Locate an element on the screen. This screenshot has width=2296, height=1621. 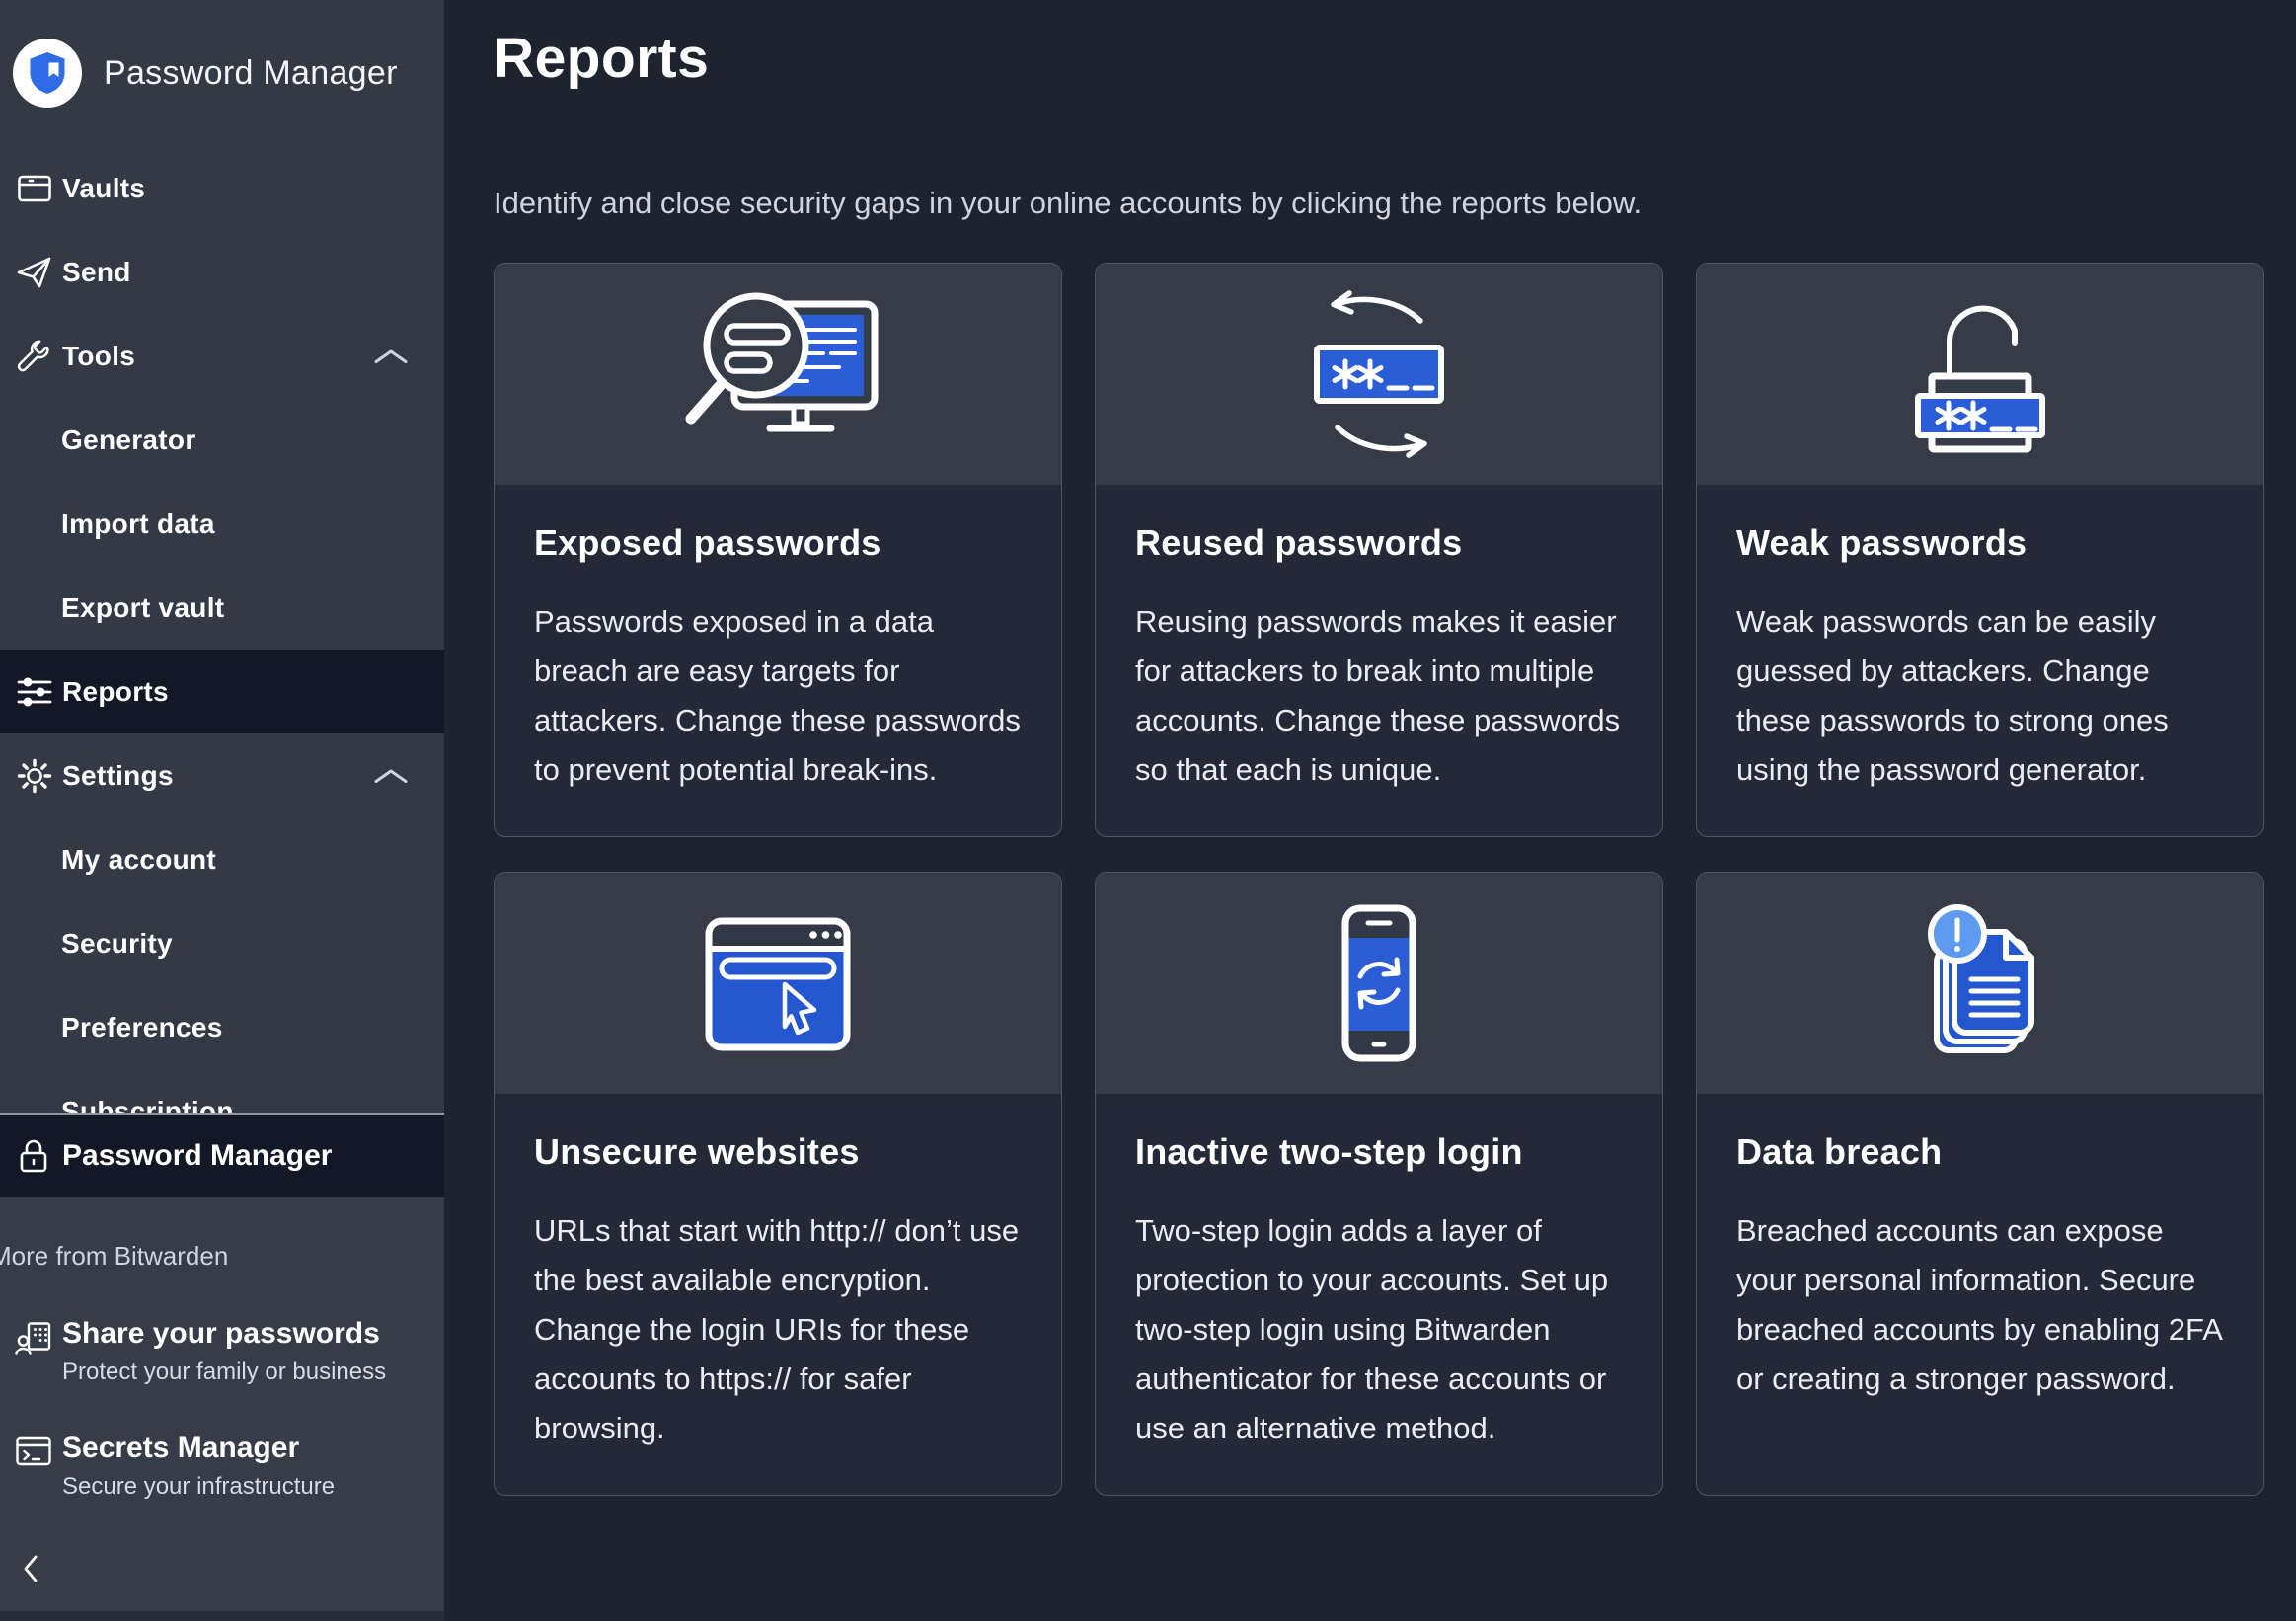
breach-documents-icon is located at coordinates (1981, 978).